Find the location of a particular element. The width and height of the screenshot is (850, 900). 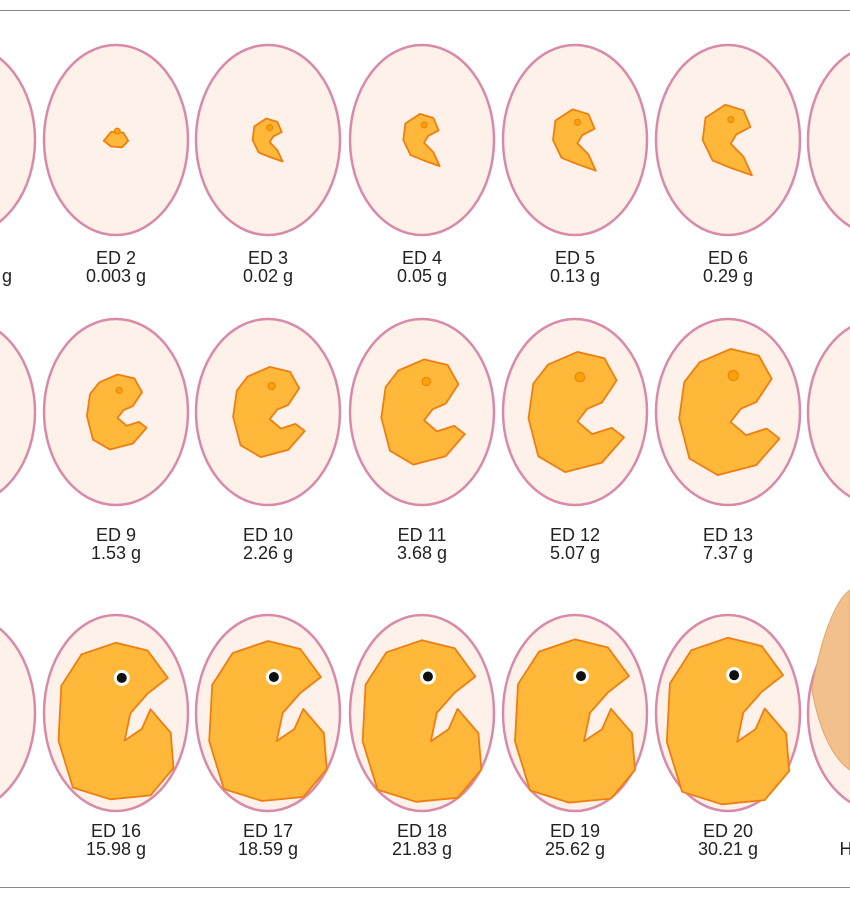

stage-weight-label: 0.05 g is located at coordinates (422, 276).